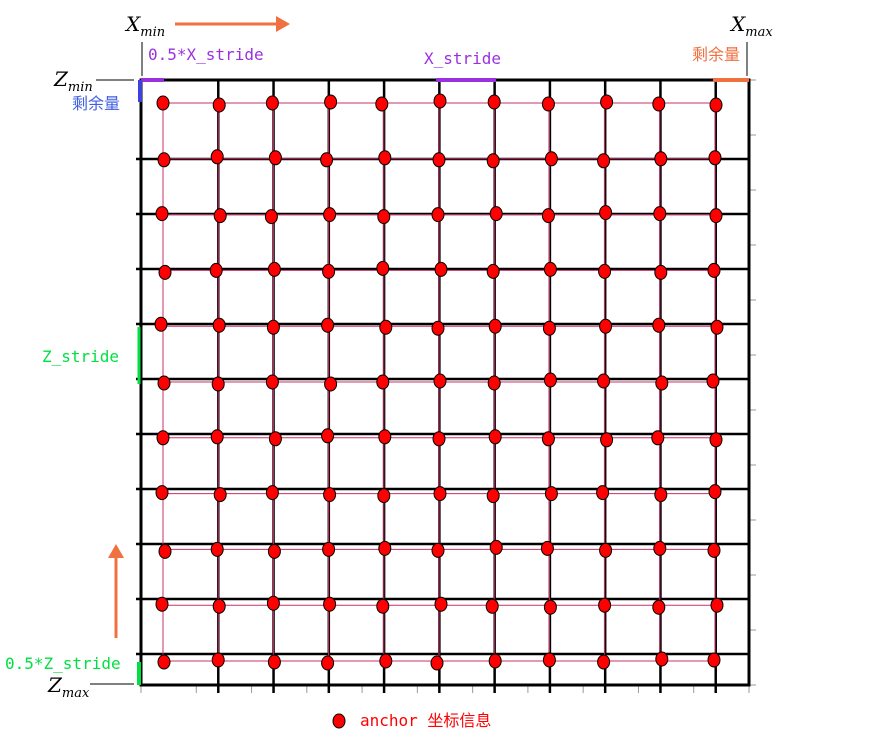  I want to click on remainder-top-label: 剩余量, so click(716, 54).